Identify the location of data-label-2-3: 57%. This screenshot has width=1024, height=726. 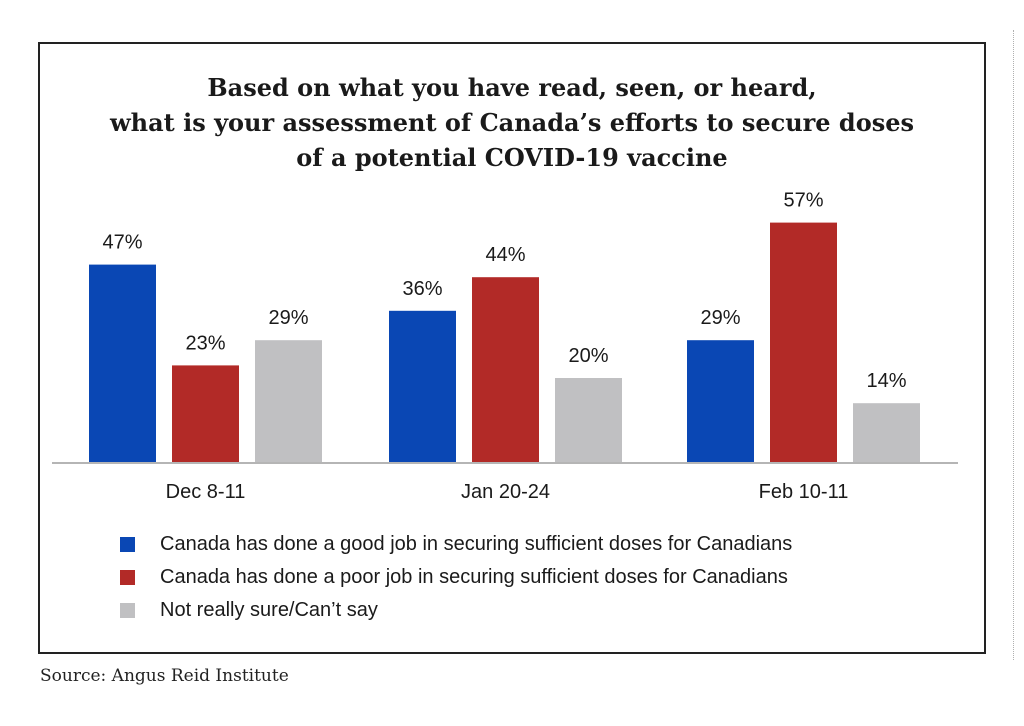
(803, 201).